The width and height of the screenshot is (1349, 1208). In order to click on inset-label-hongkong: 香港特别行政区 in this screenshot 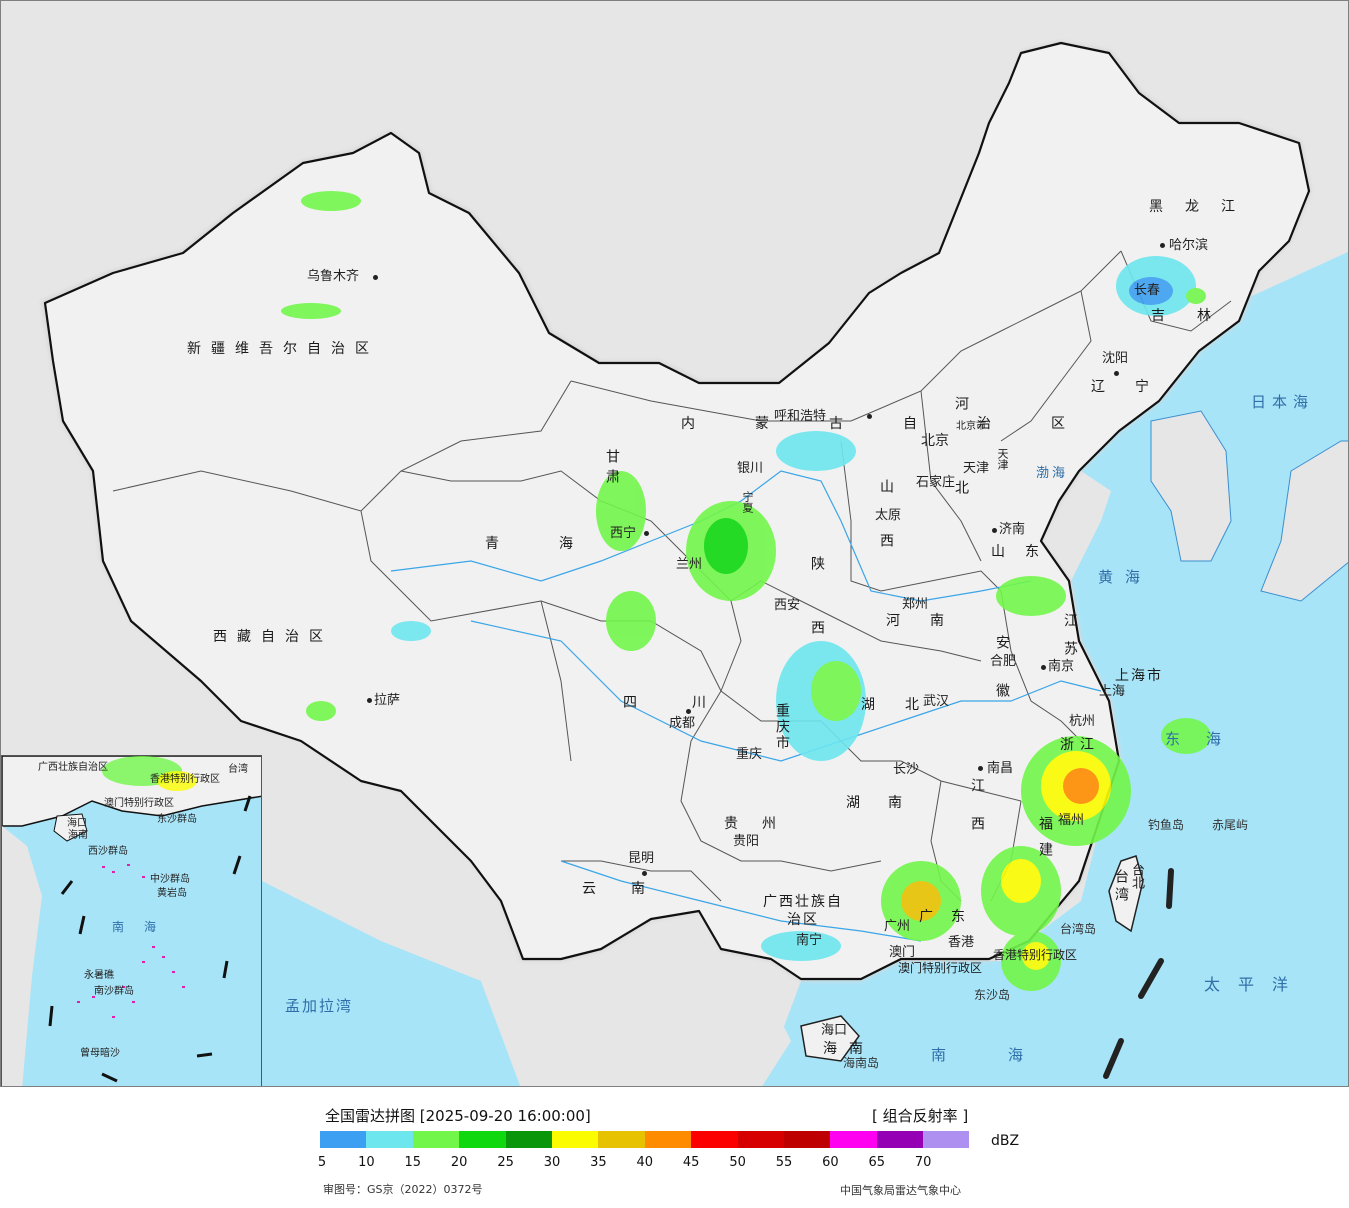, I will do `click(185, 779)`.